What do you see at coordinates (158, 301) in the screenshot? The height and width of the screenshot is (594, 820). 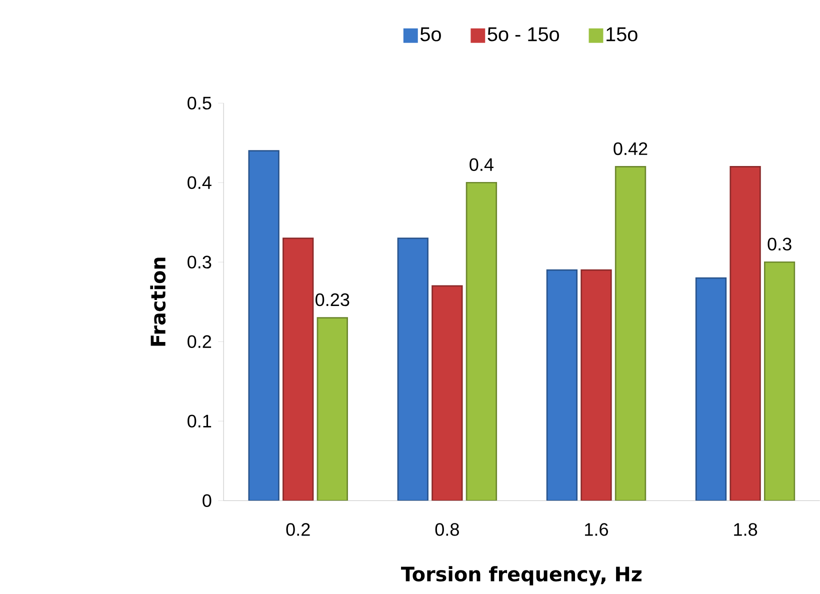 I see `y-axis-title: Fraction` at bounding box center [158, 301].